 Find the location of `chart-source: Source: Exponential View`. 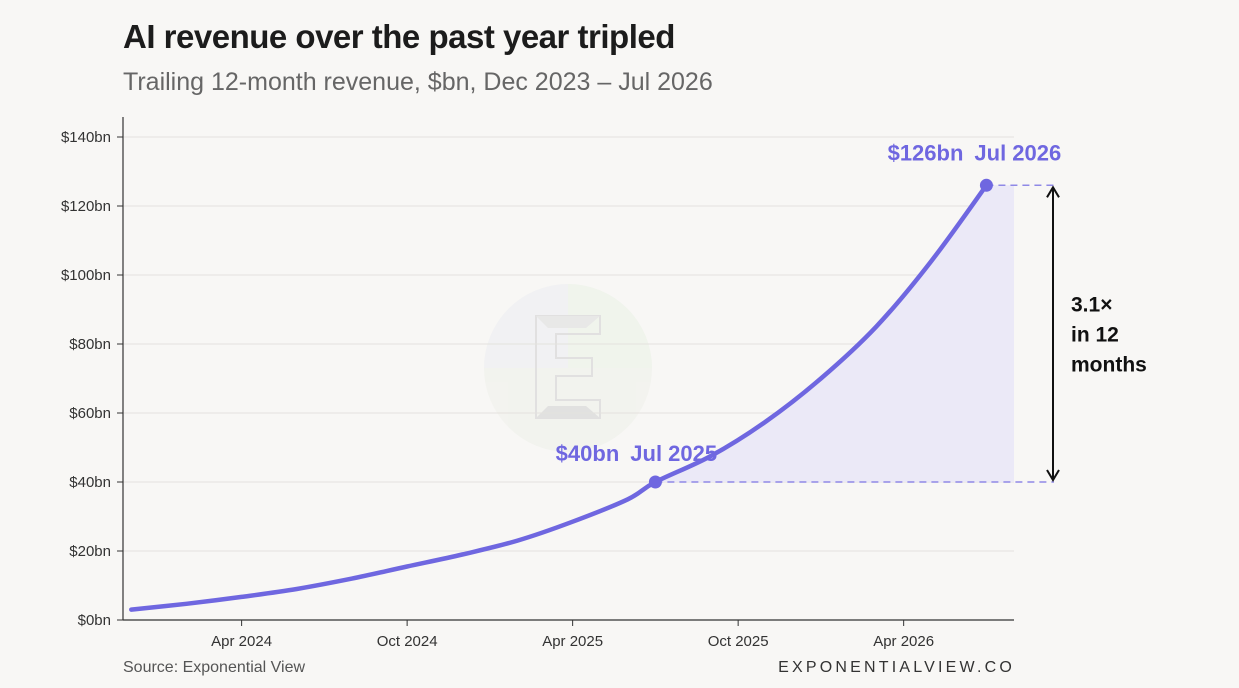

chart-source: Source: Exponential View is located at coordinates (214, 667).